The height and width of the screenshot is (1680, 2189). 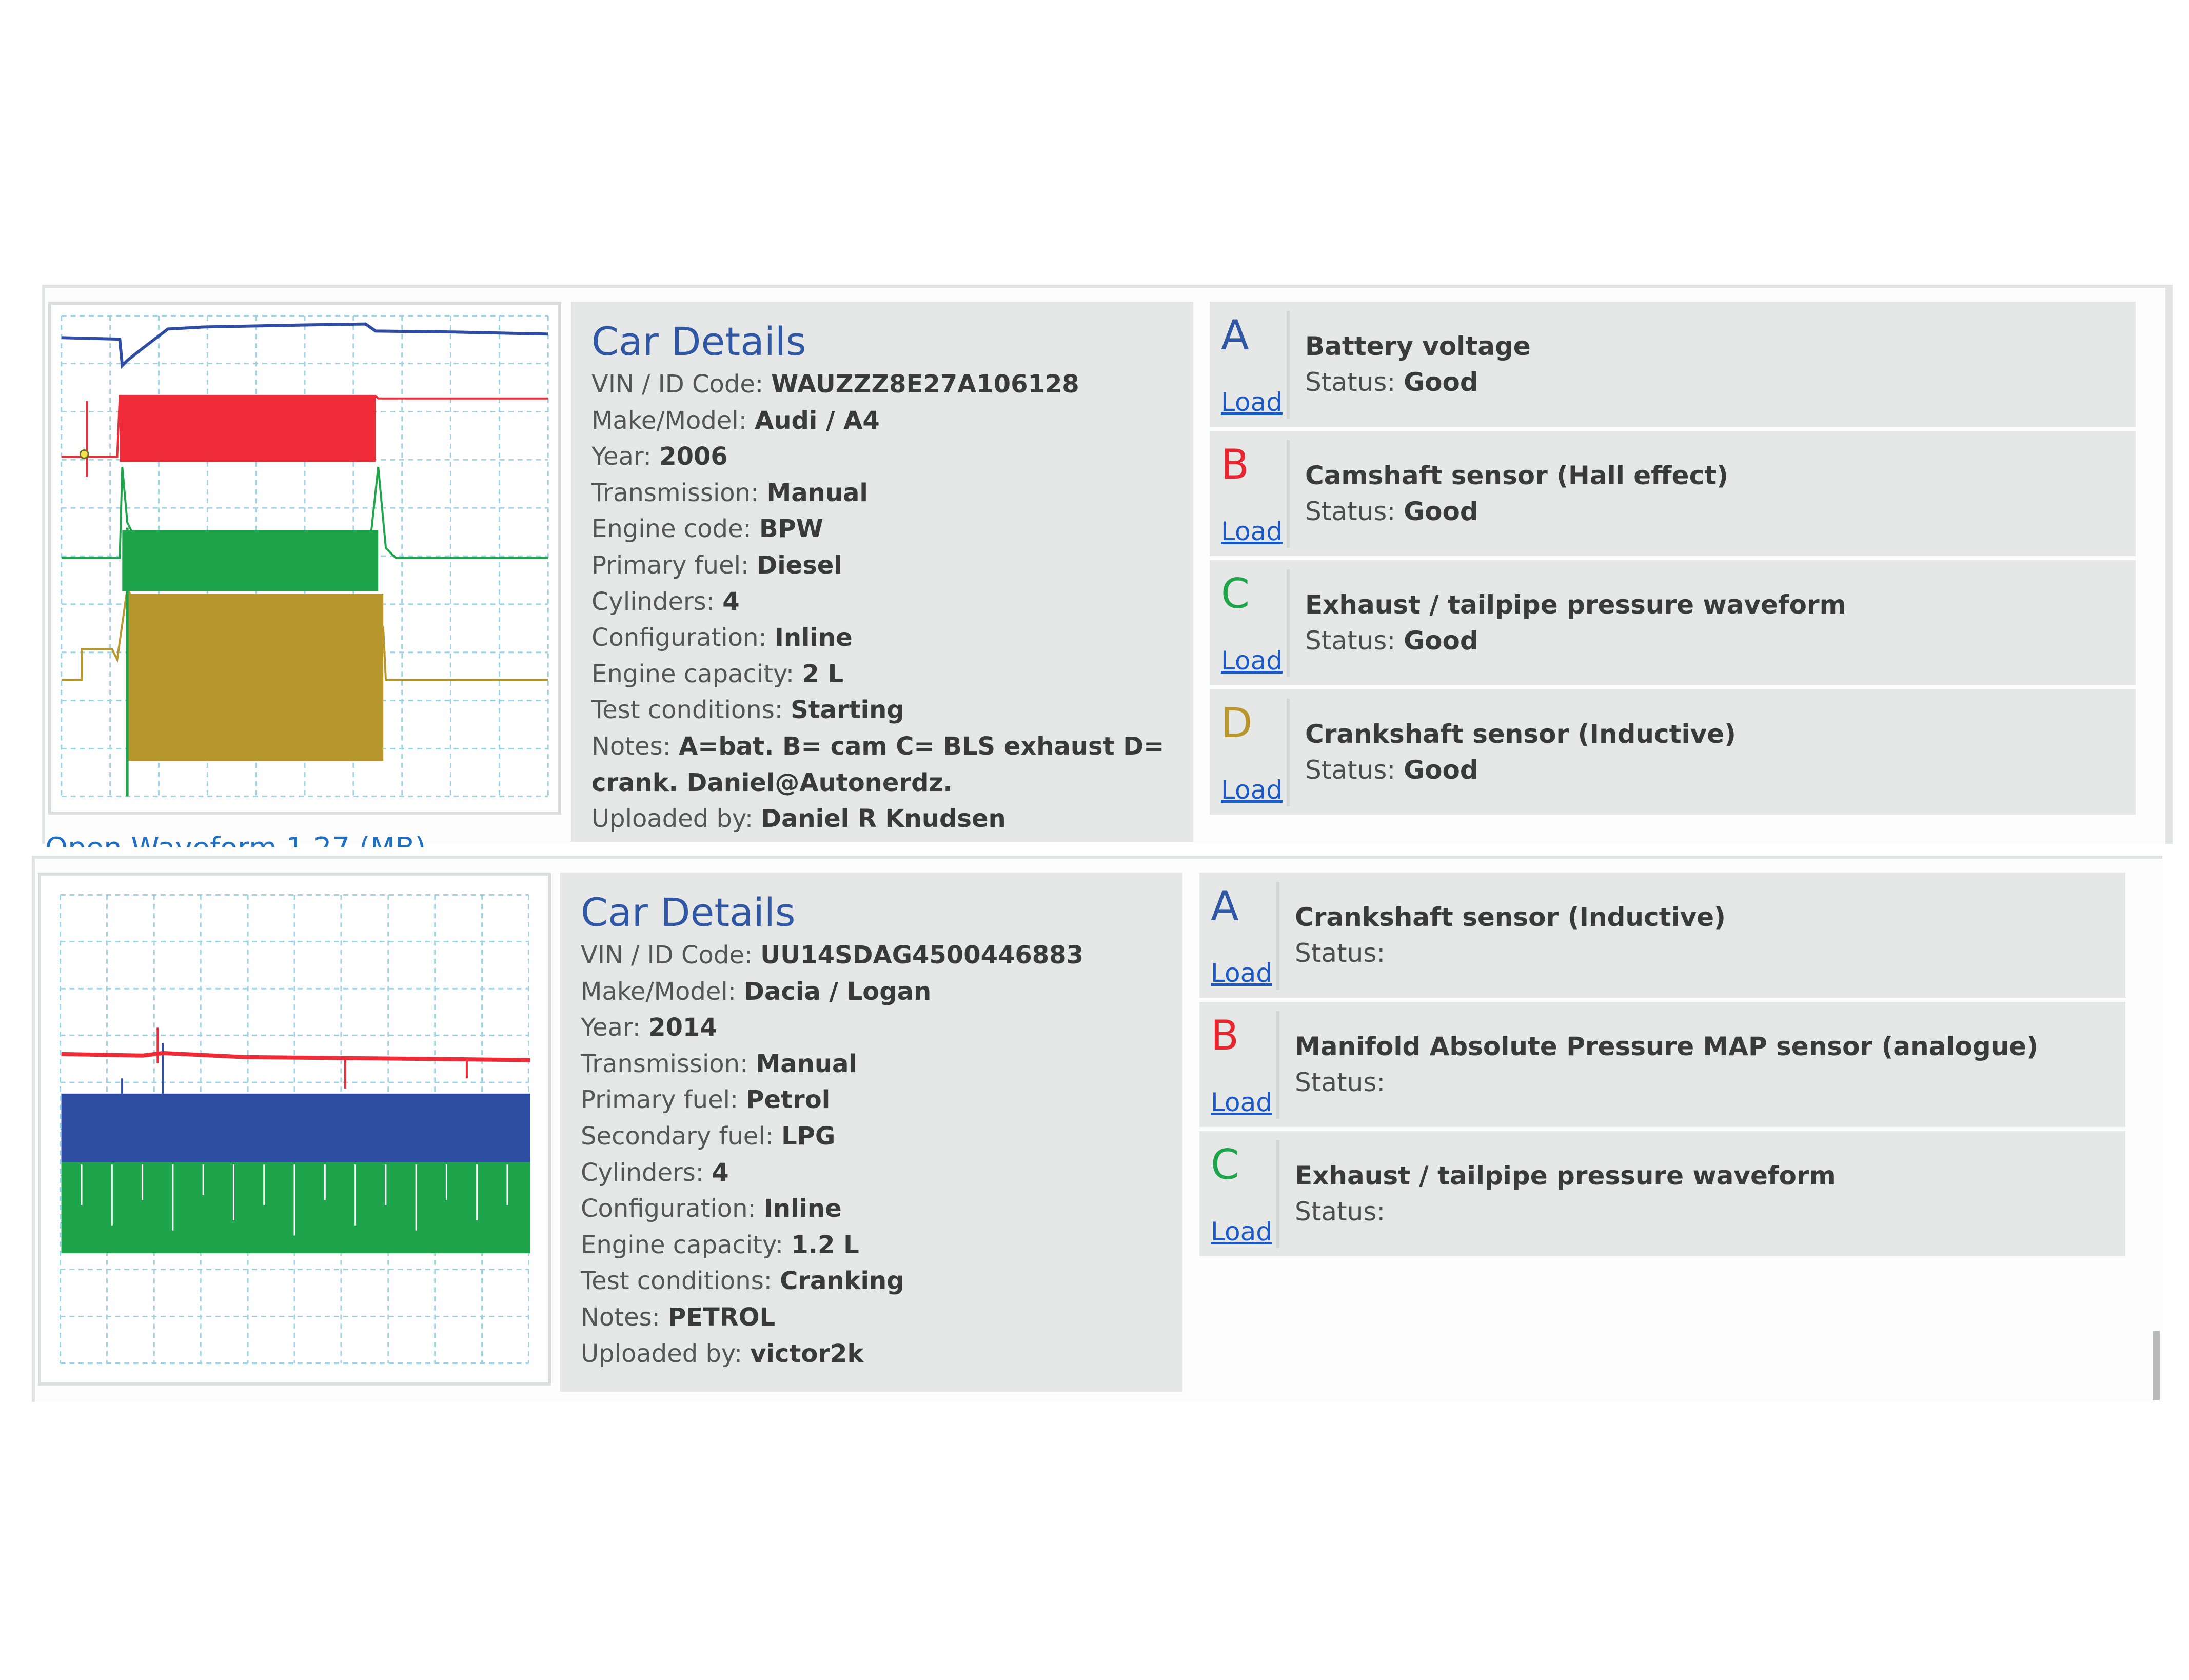 I want to click on trace-c-body, so click(x=295, y=1205).